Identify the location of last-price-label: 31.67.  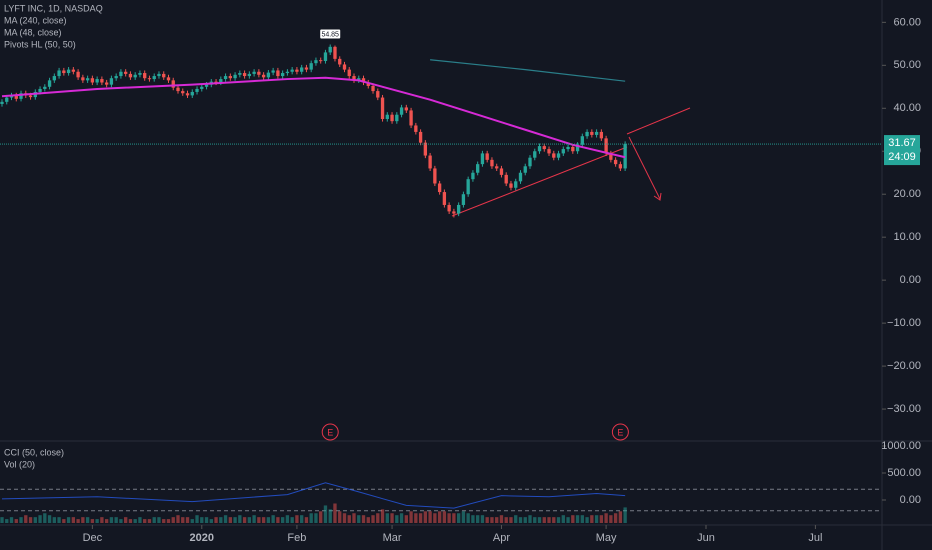
(902, 143).